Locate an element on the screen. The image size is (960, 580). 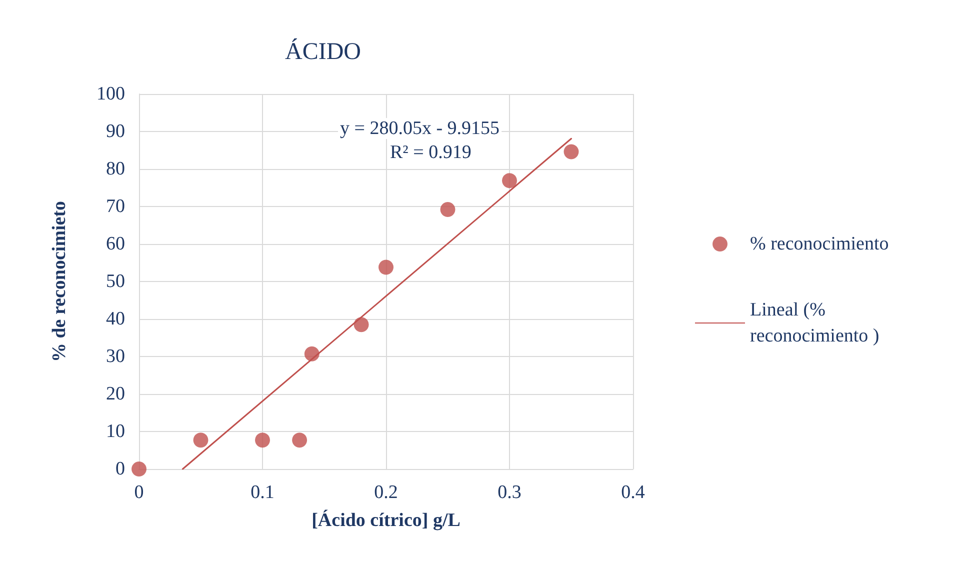
y-tick-label: 30 is located at coordinates (115, 356).